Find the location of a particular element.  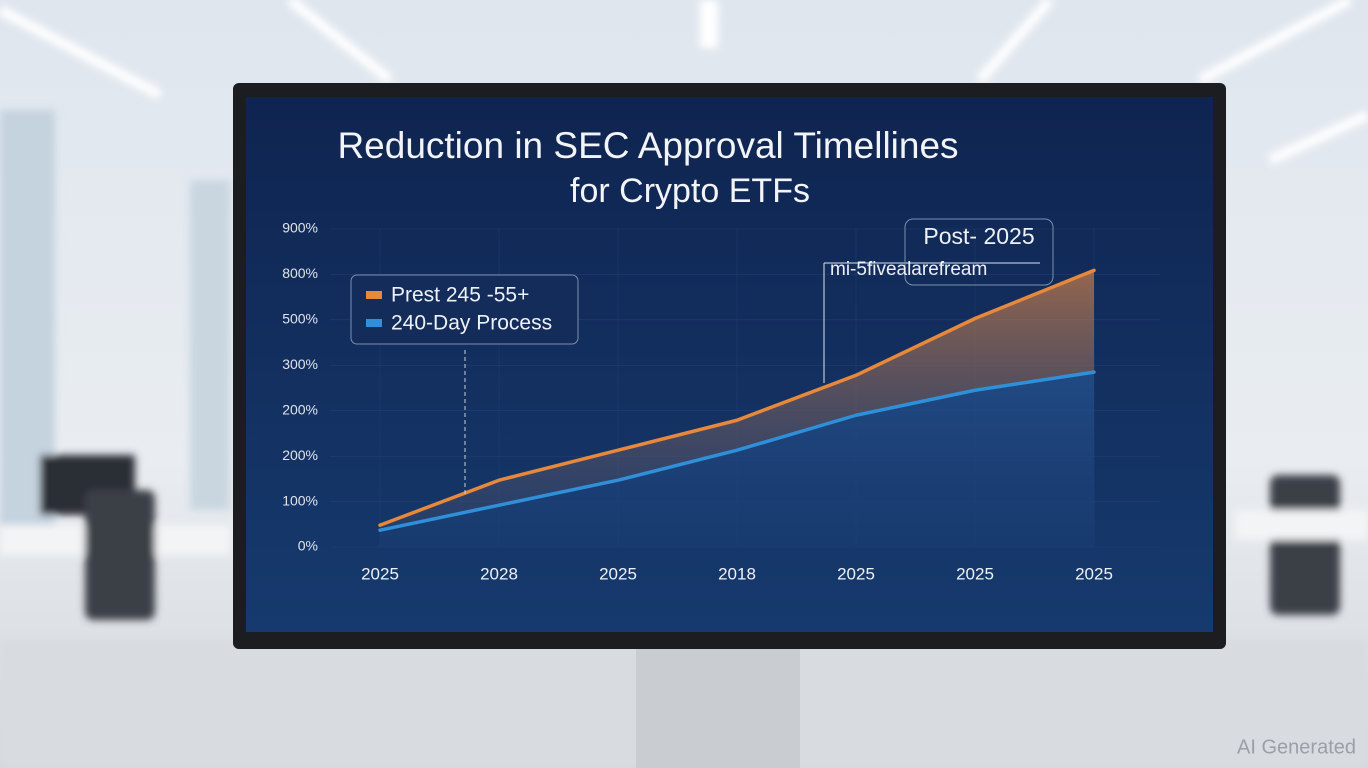

y-tick-label: 800% is located at coordinates (300, 273).